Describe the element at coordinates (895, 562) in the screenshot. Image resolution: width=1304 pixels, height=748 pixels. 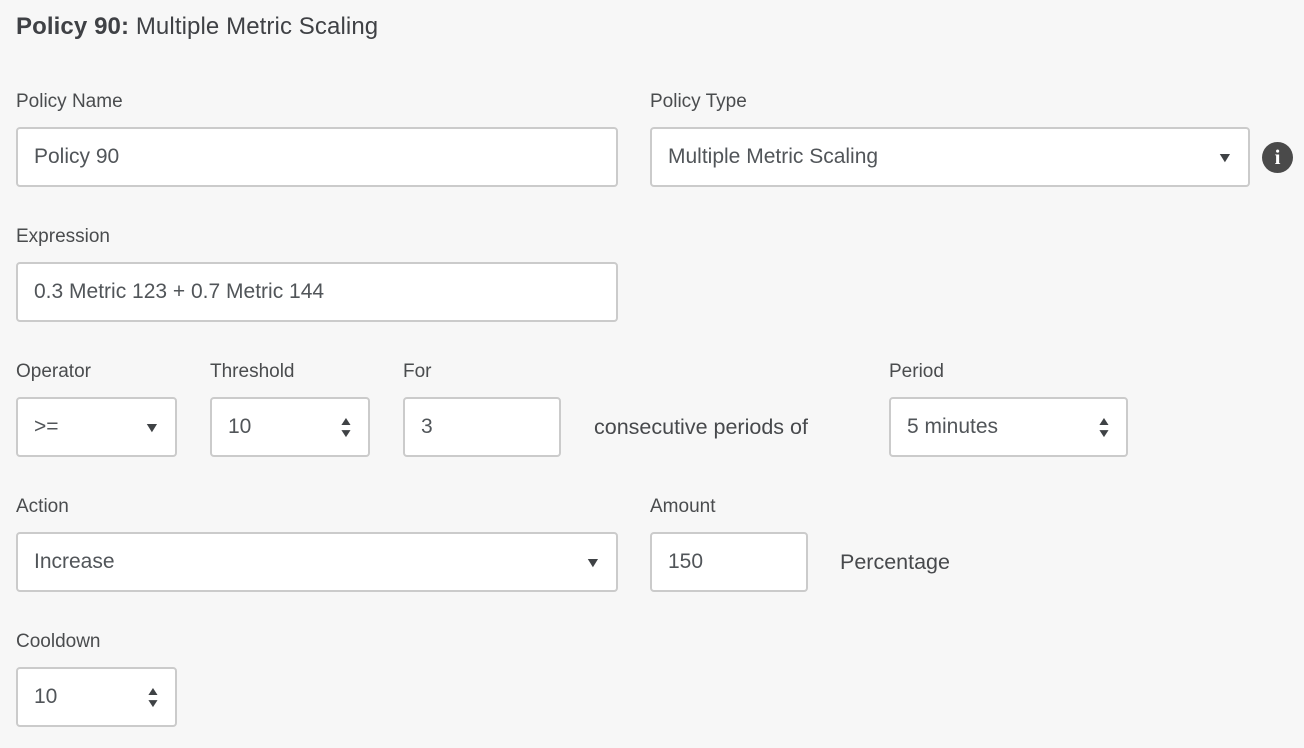
I see `percentage-text: Percentage` at that location.